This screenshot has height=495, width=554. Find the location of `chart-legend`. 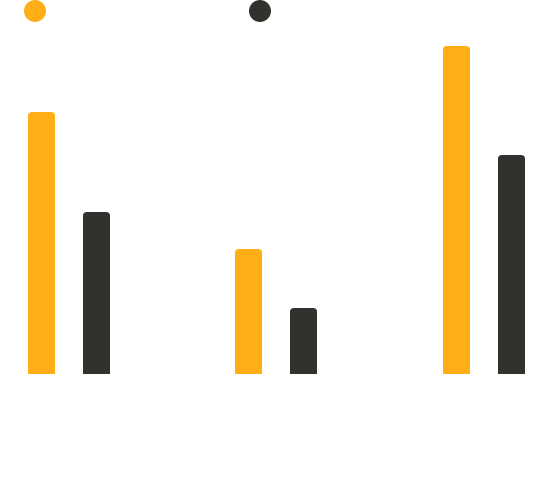

chart-legend is located at coordinates (147, 11).